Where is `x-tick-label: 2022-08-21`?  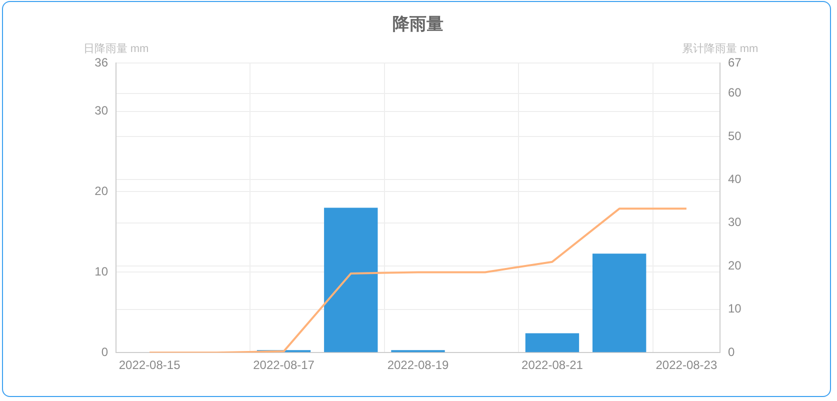 x-tick-label: 2022-08-21 is located at coordinates (553, 365).